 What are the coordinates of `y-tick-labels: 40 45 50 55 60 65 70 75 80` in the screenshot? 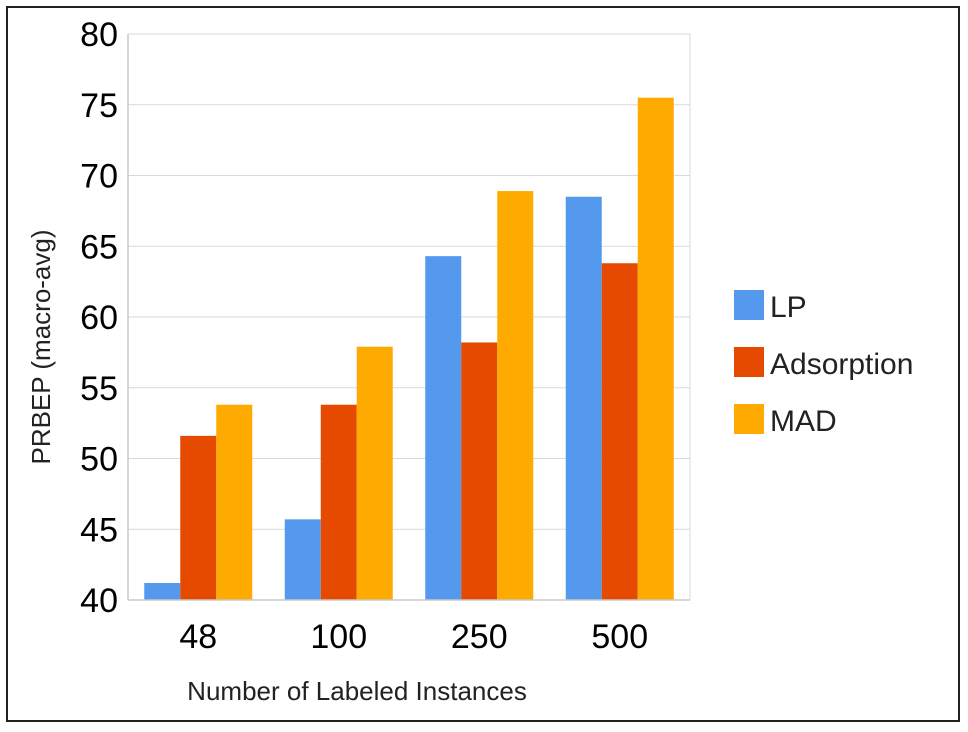 It's located at (99, 318).